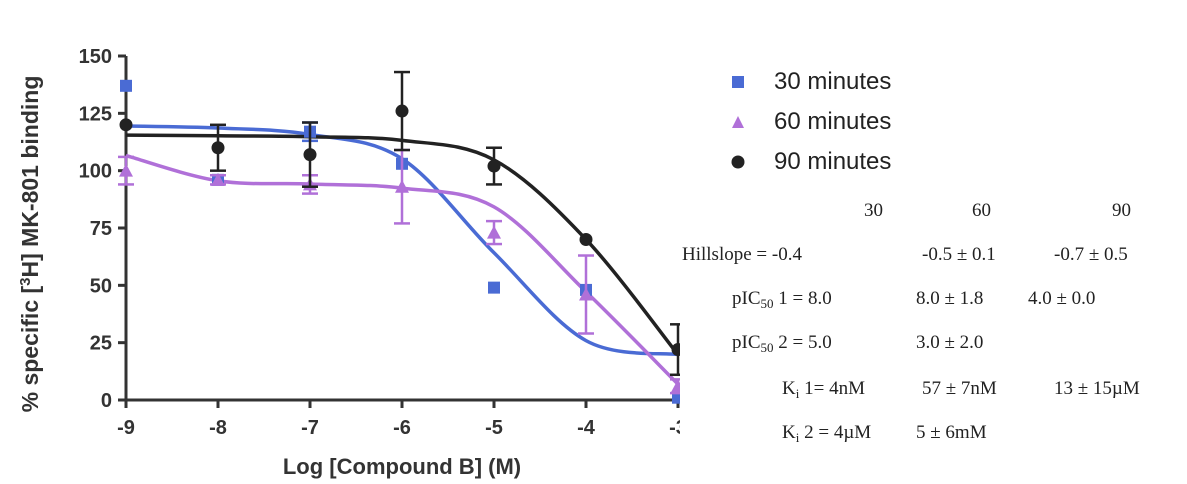 The height and width of the screenshot is (484, 1187). Describe the element at coordinates (951, 432) in the screenshot. I see `ki-2-60: 5 ± 6mM` at that location.